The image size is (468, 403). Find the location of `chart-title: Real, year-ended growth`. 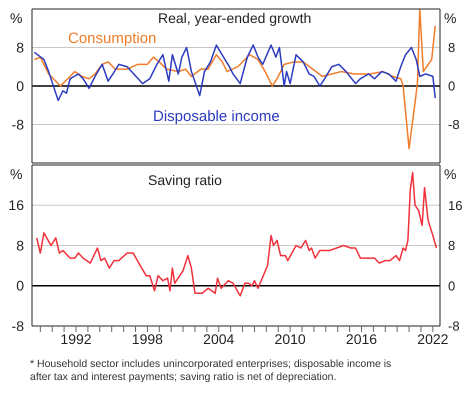

chart-title: Real, year-ended growth is located at coordinates (235, 18).